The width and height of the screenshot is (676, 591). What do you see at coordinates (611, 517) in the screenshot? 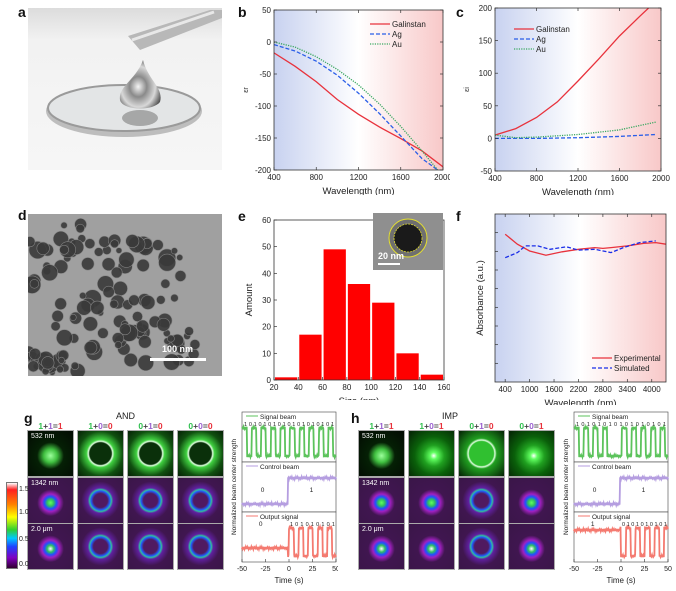
I see `trace-legend-label: Output signal` at bounding box center [611, 517].